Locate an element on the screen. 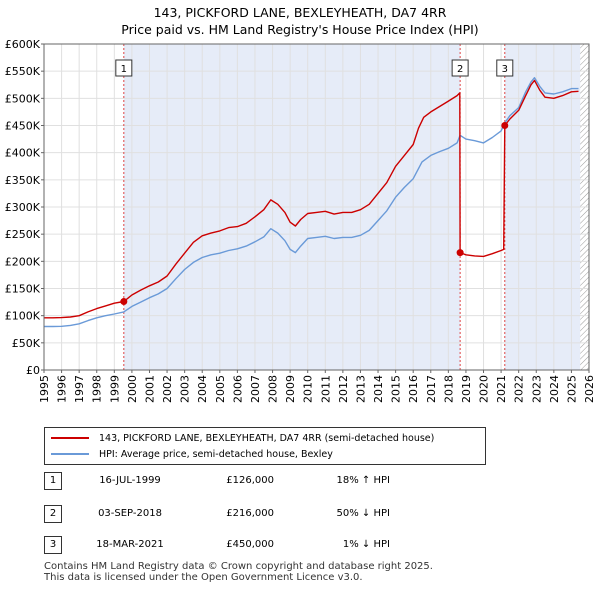 The height and width of the screenshot is (590, 600). transaction-hpi: 50% ↓ HPI is located at coordinates (363, 513).